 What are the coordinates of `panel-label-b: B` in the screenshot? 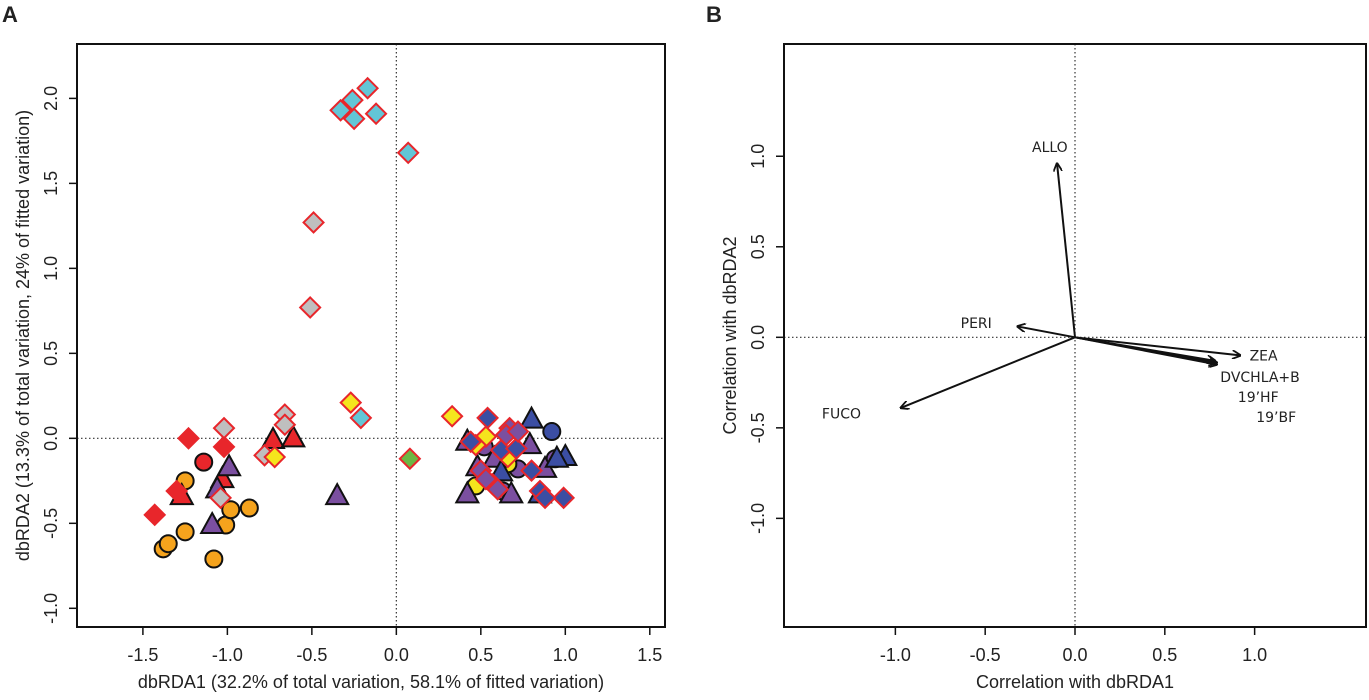 It's located at (714, 14).